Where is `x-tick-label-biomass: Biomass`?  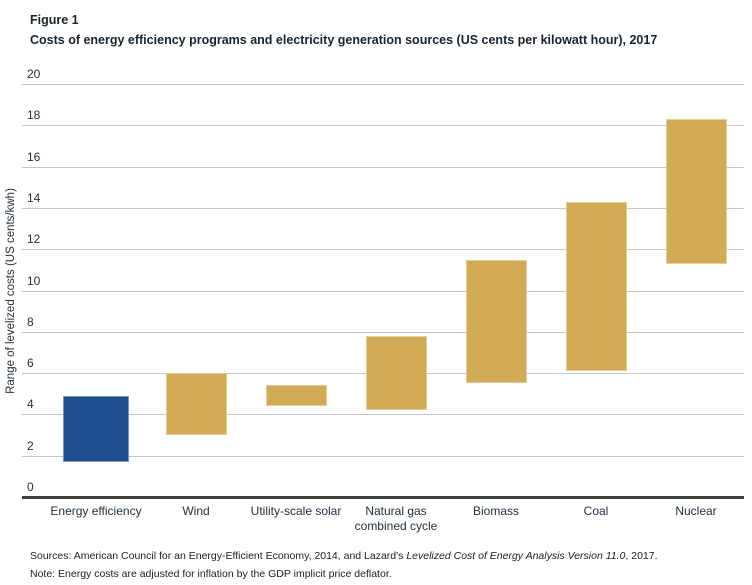 x-tick-label-biomass: Biomass is located at coordinates (495, 511).